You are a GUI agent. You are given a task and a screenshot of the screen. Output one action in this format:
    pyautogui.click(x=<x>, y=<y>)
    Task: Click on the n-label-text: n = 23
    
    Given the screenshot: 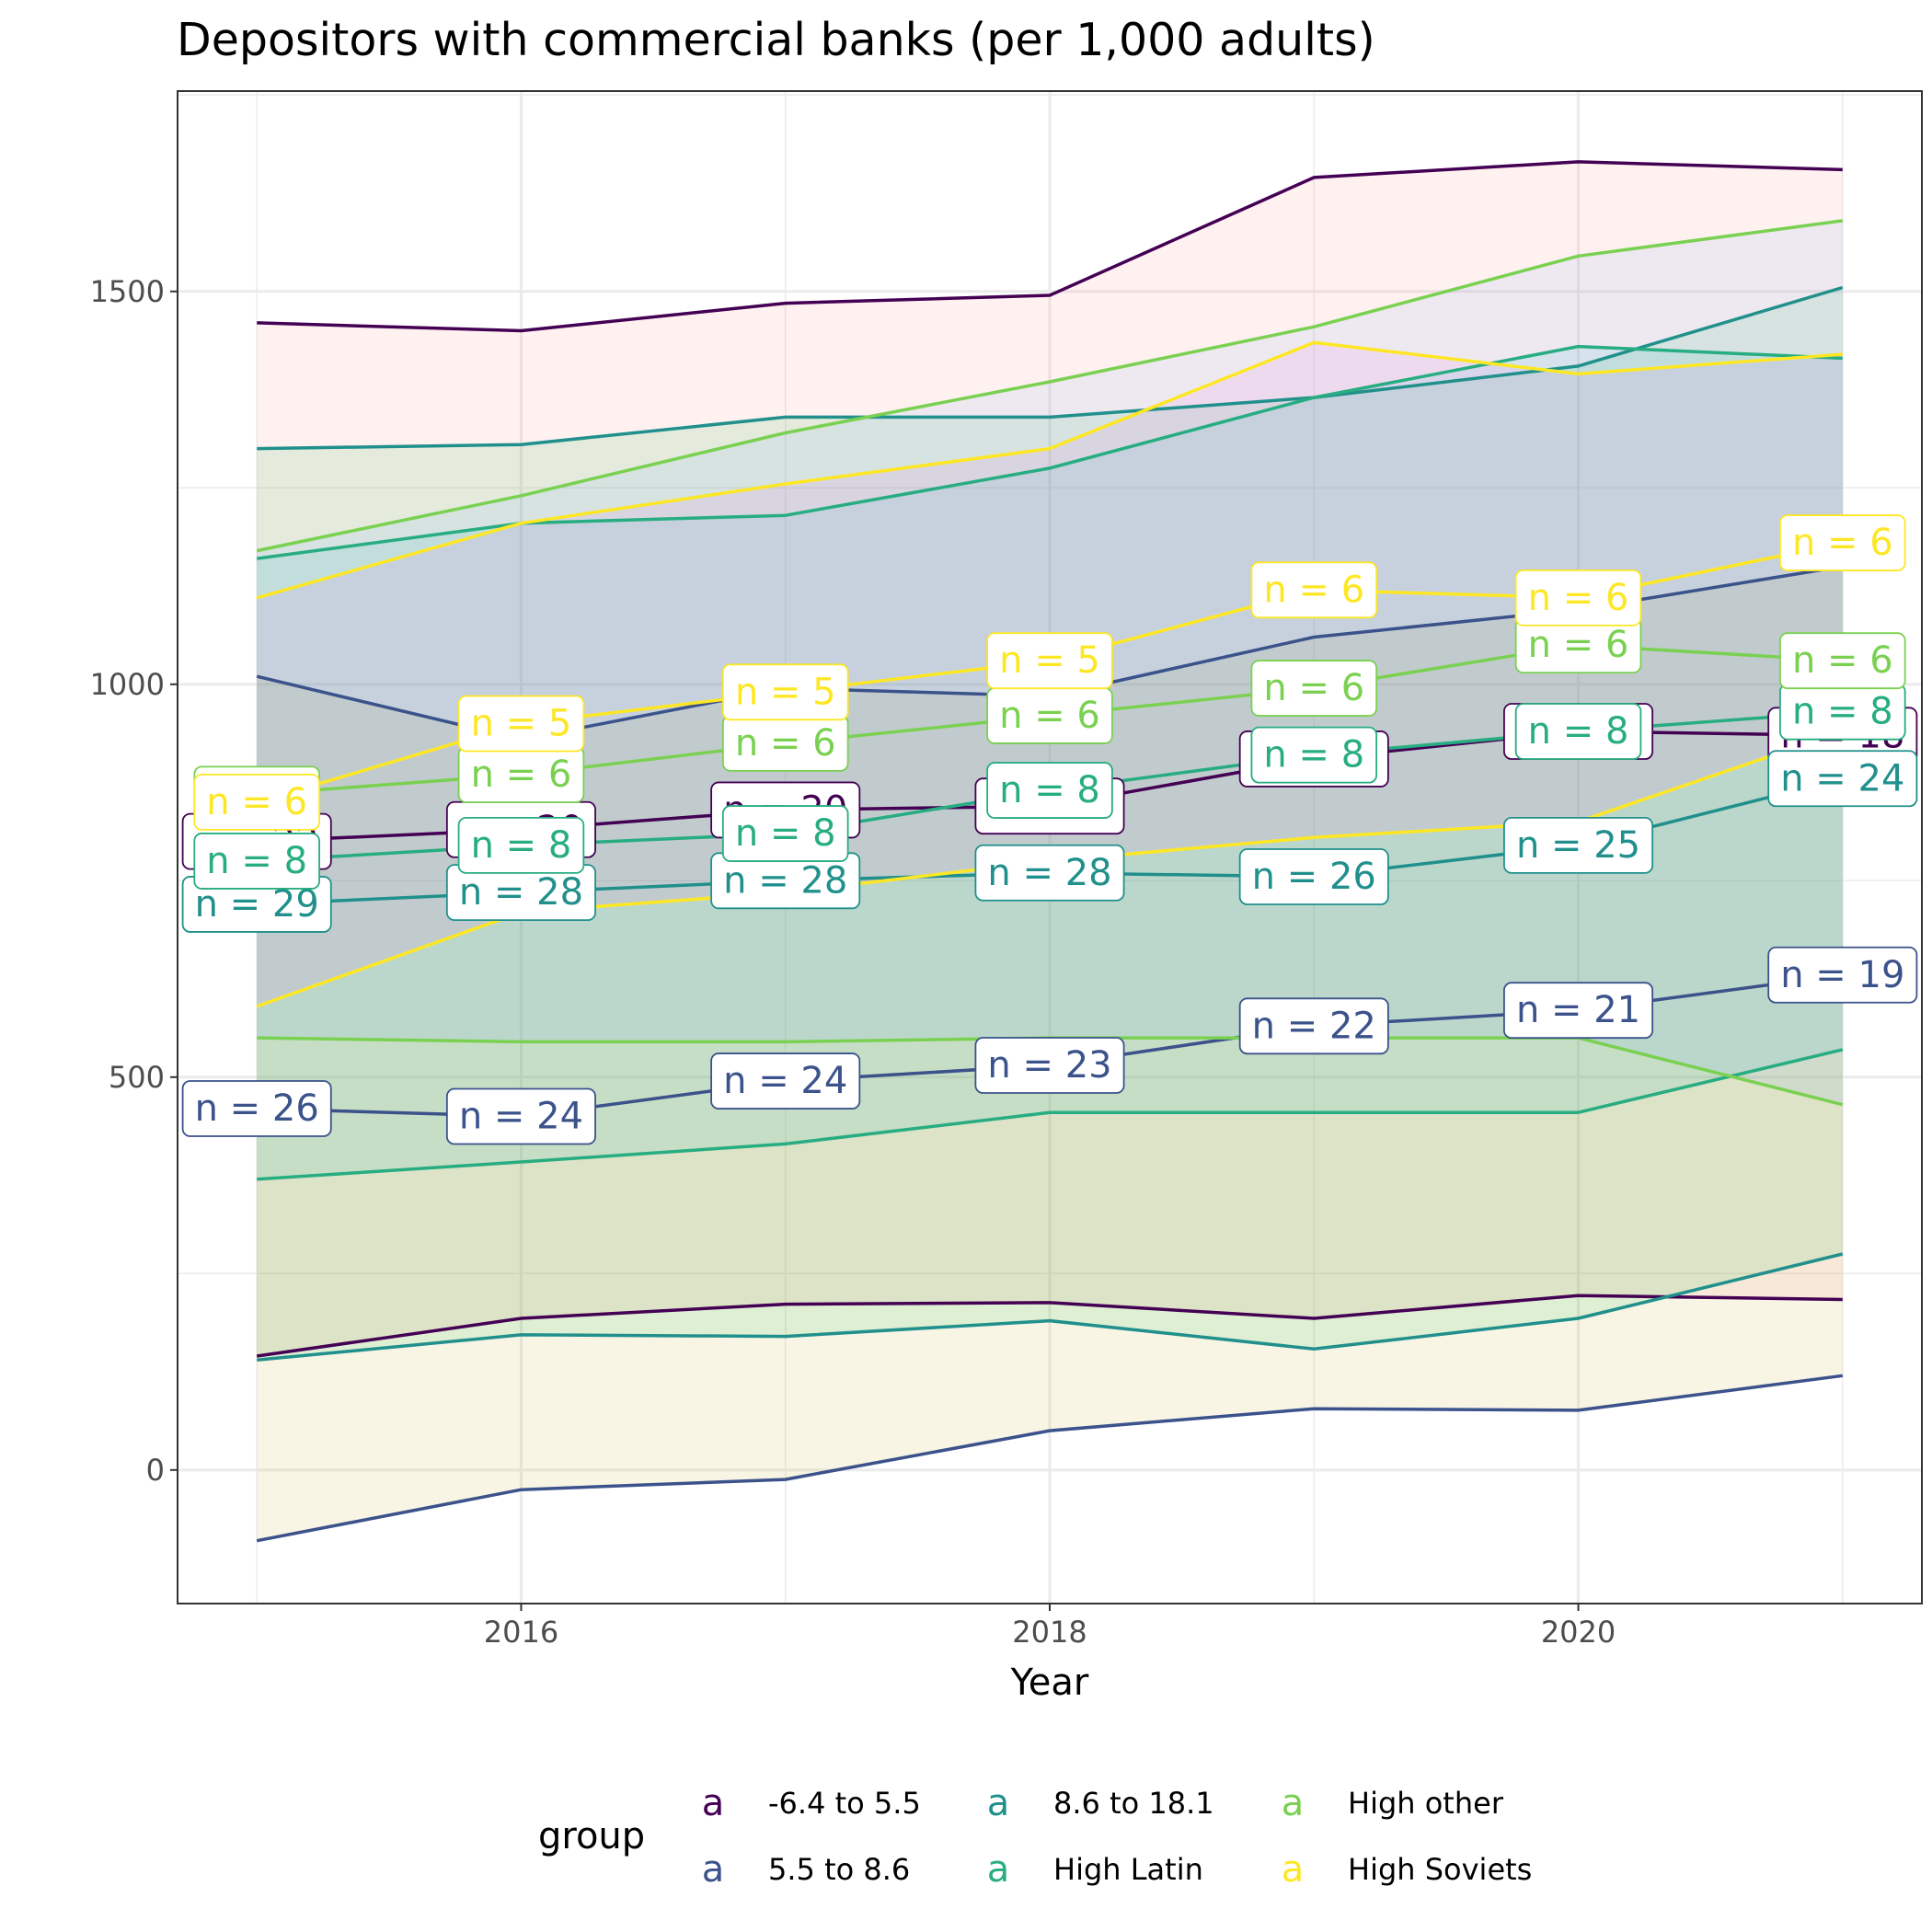 What is the action you would take?
    pyautogui.click(x=1049, y=1065)
    